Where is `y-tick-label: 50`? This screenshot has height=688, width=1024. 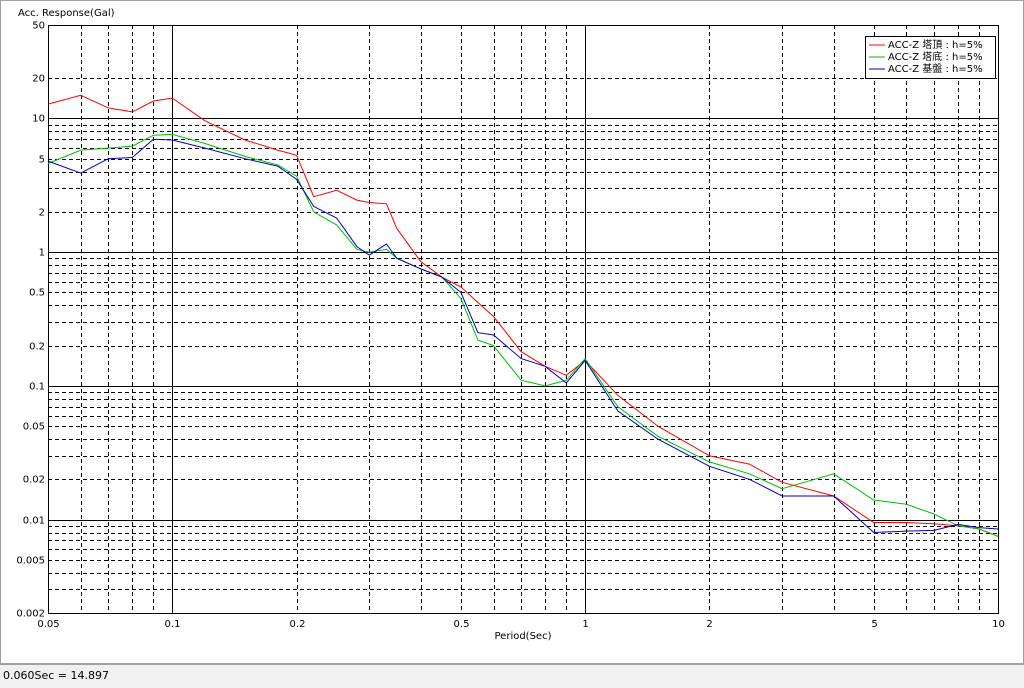
y-tick-label: 50 is located at coordinates (38, 26).